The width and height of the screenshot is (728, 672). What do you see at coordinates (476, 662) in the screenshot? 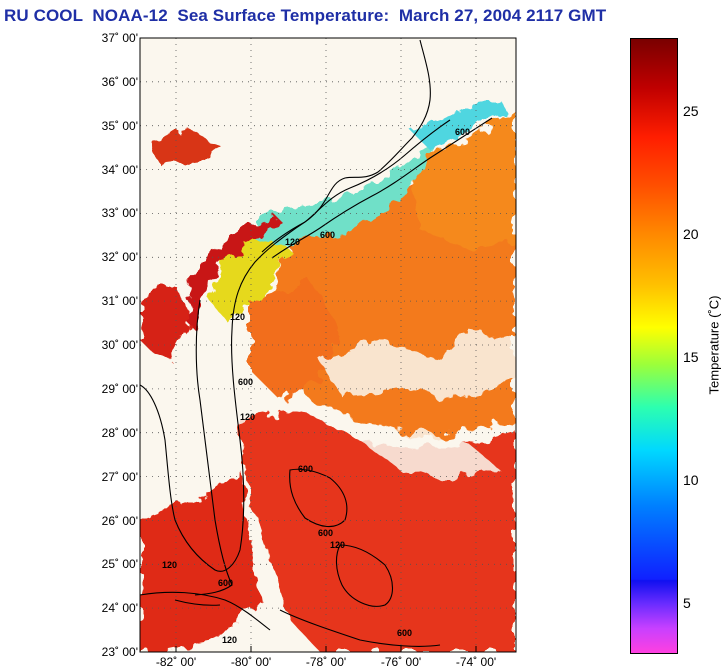
I see `lon-label: -74˚ 00'` at bounding box center [476, 662].